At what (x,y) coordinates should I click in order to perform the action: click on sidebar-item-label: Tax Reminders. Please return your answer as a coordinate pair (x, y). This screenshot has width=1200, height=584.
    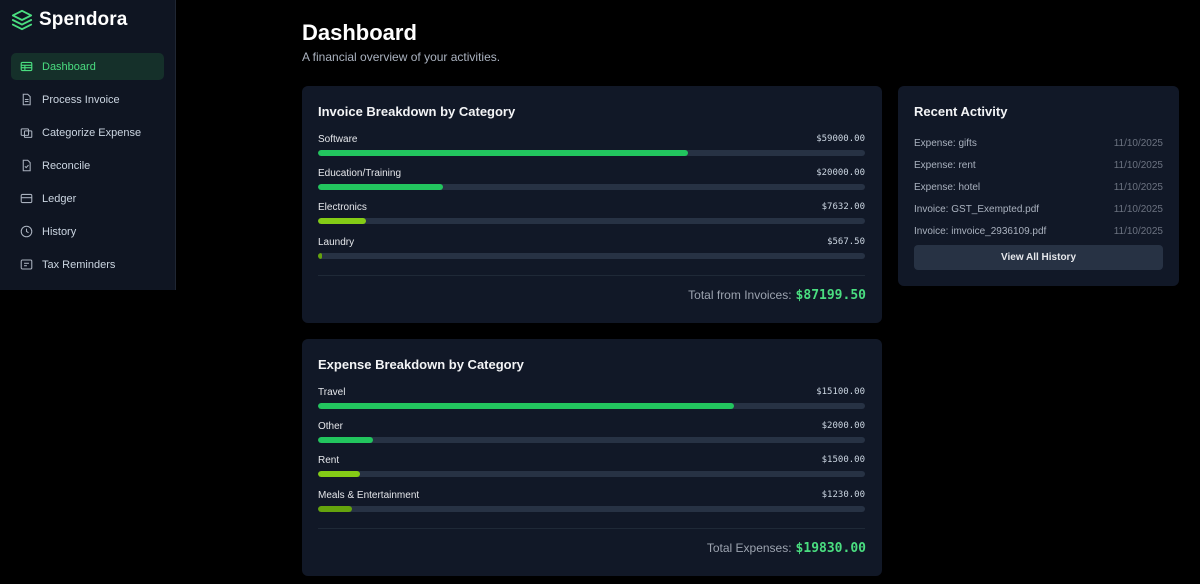
    Looking at the image, I should click on (79, 264).